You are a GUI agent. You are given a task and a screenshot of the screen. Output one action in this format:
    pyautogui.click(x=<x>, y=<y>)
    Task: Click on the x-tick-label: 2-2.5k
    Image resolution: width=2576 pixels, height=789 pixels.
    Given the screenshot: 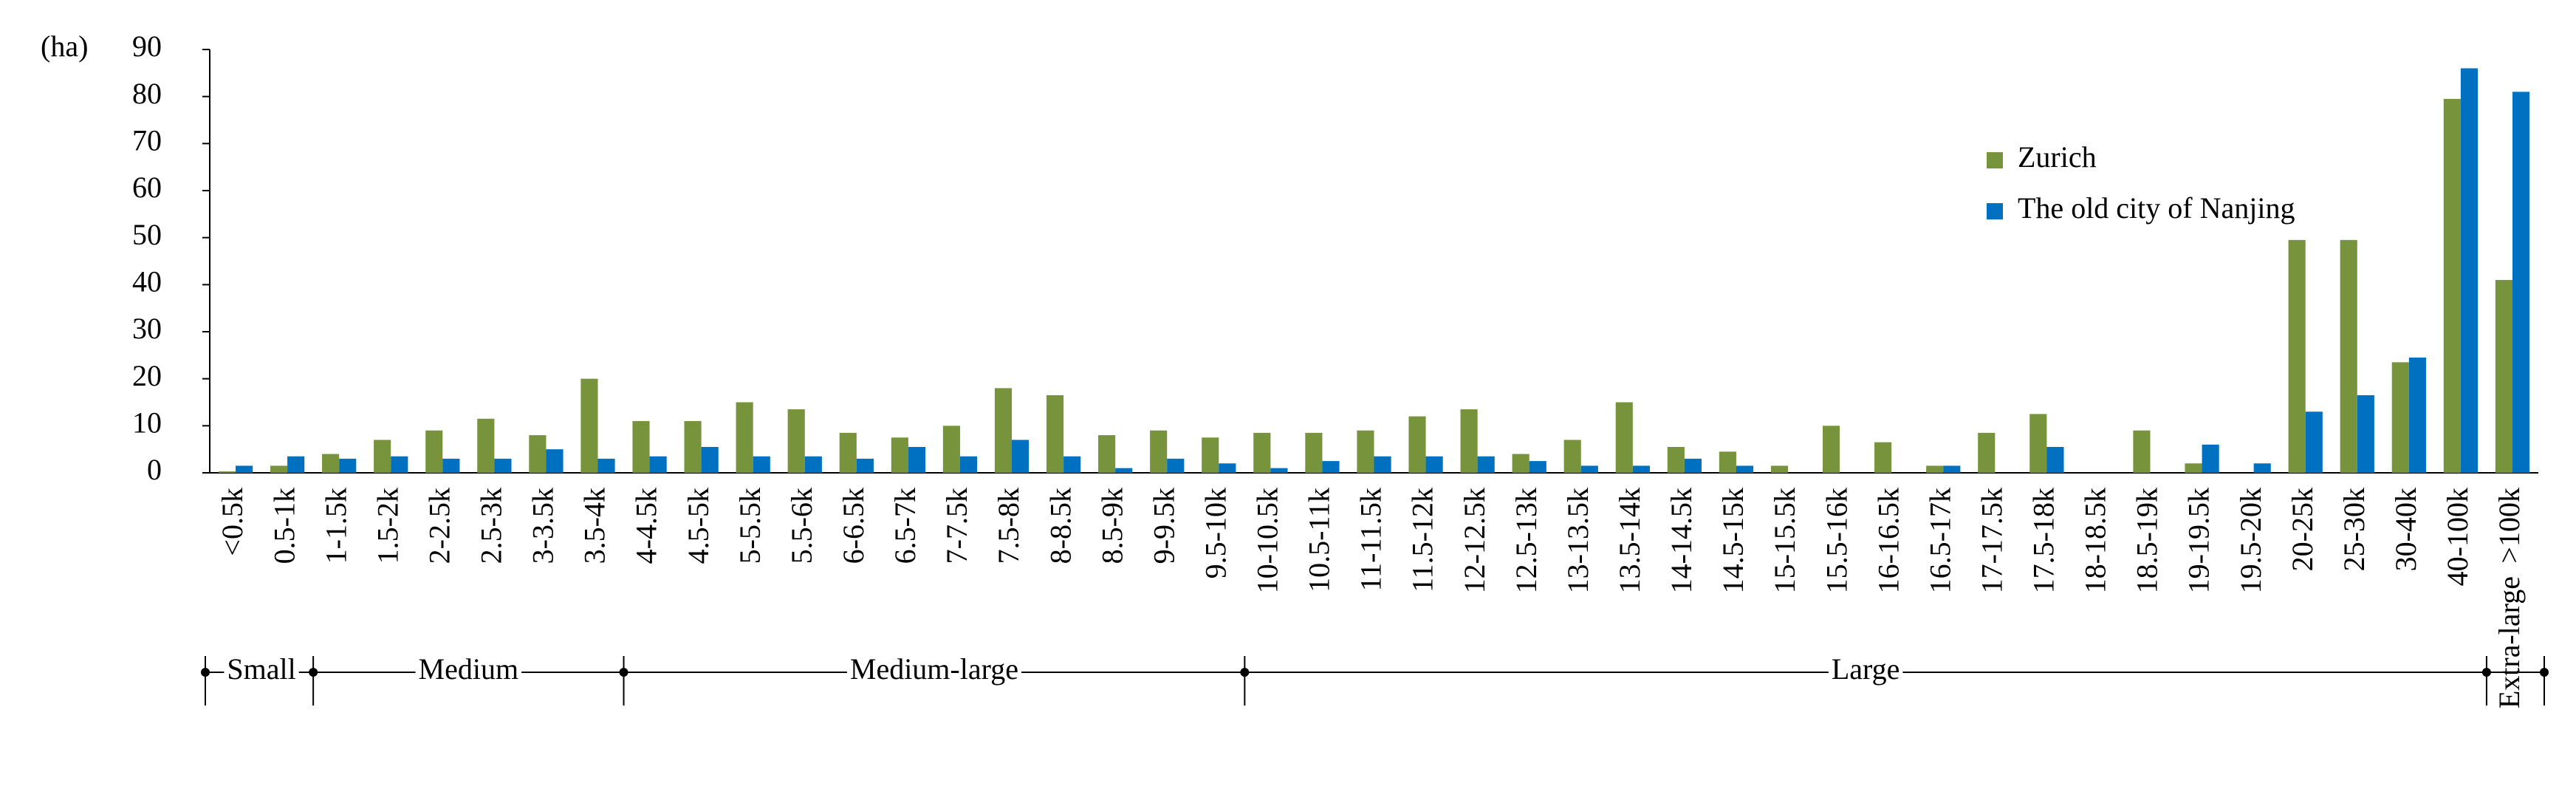 What is the action you would take?
    pyautogui.click(x=439, y=526)
    